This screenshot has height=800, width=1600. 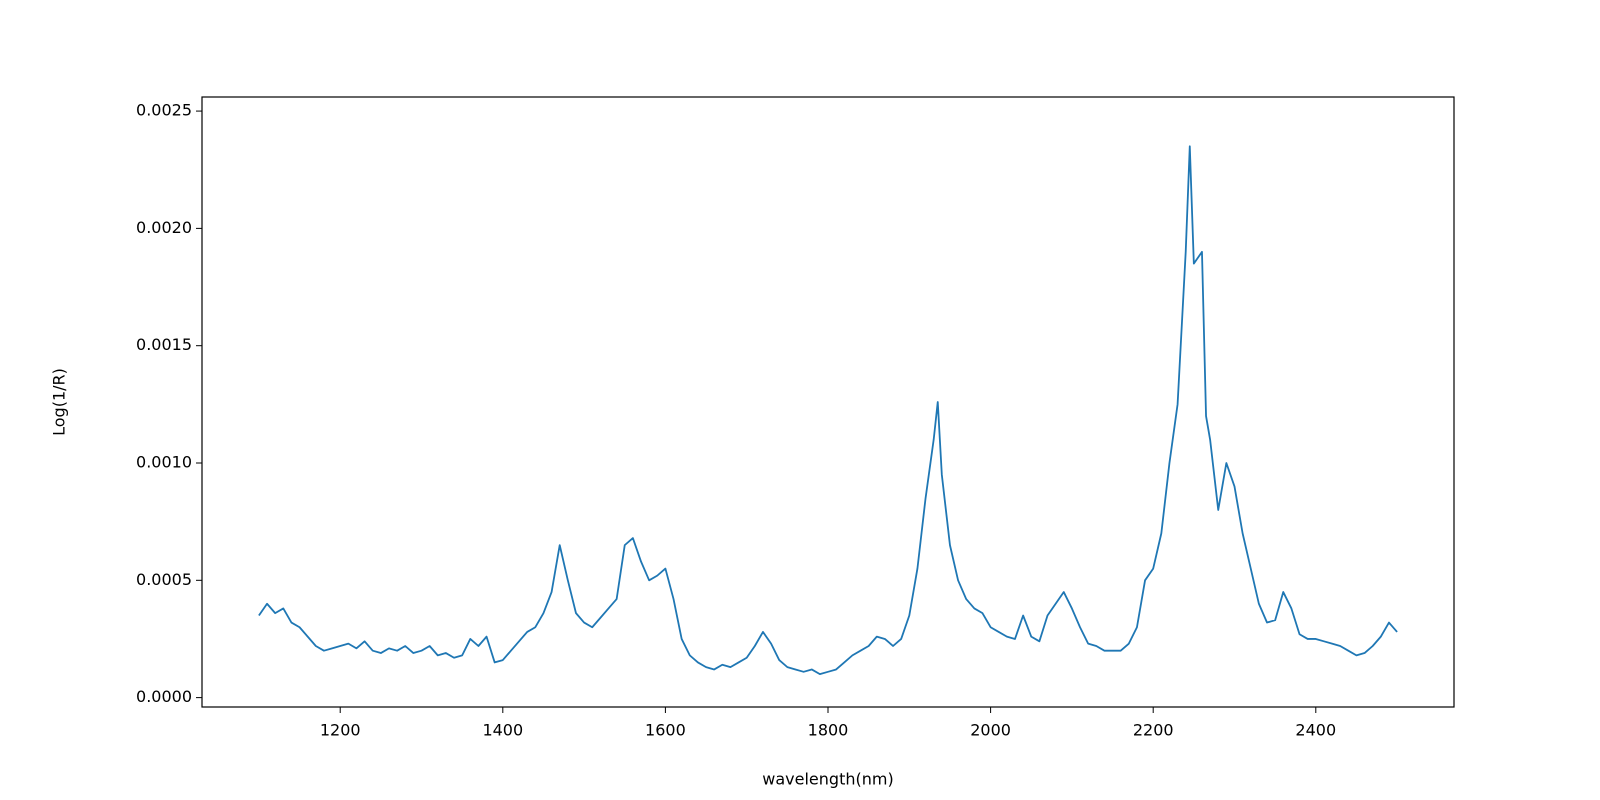 What do you see at coordinates (828, 730) in the screenshot?
I see `x-tick-label: 1800` at bounding box center [828, 730].